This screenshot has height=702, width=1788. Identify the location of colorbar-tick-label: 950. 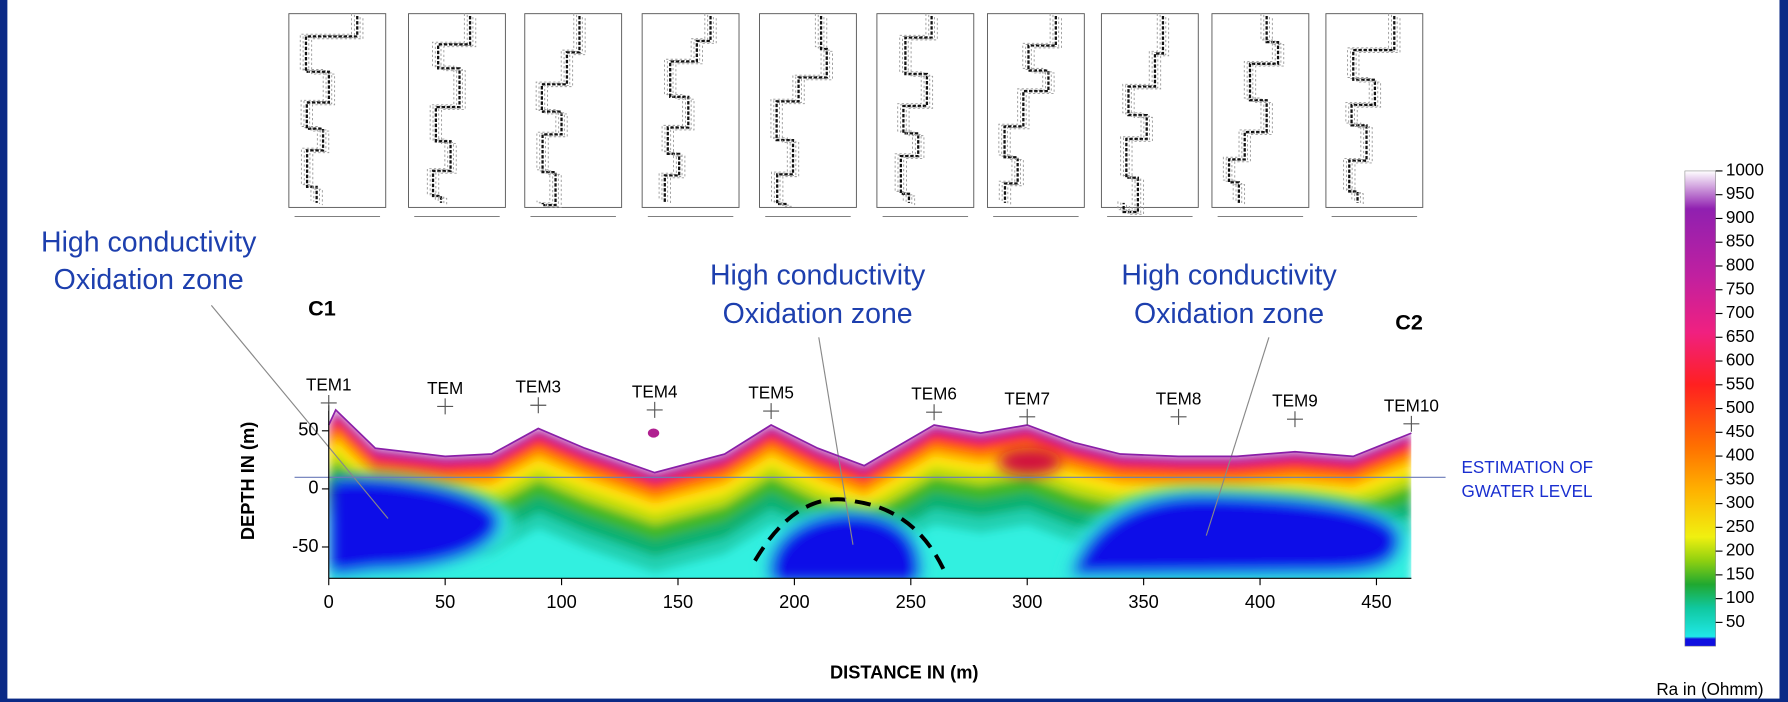
(1740, 193).